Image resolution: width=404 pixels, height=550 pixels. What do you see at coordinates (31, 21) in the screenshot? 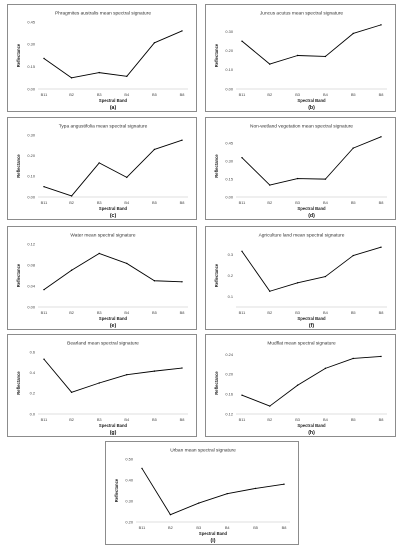
I see `y-tick-label: 0.45` at bounding box center [31, 21].